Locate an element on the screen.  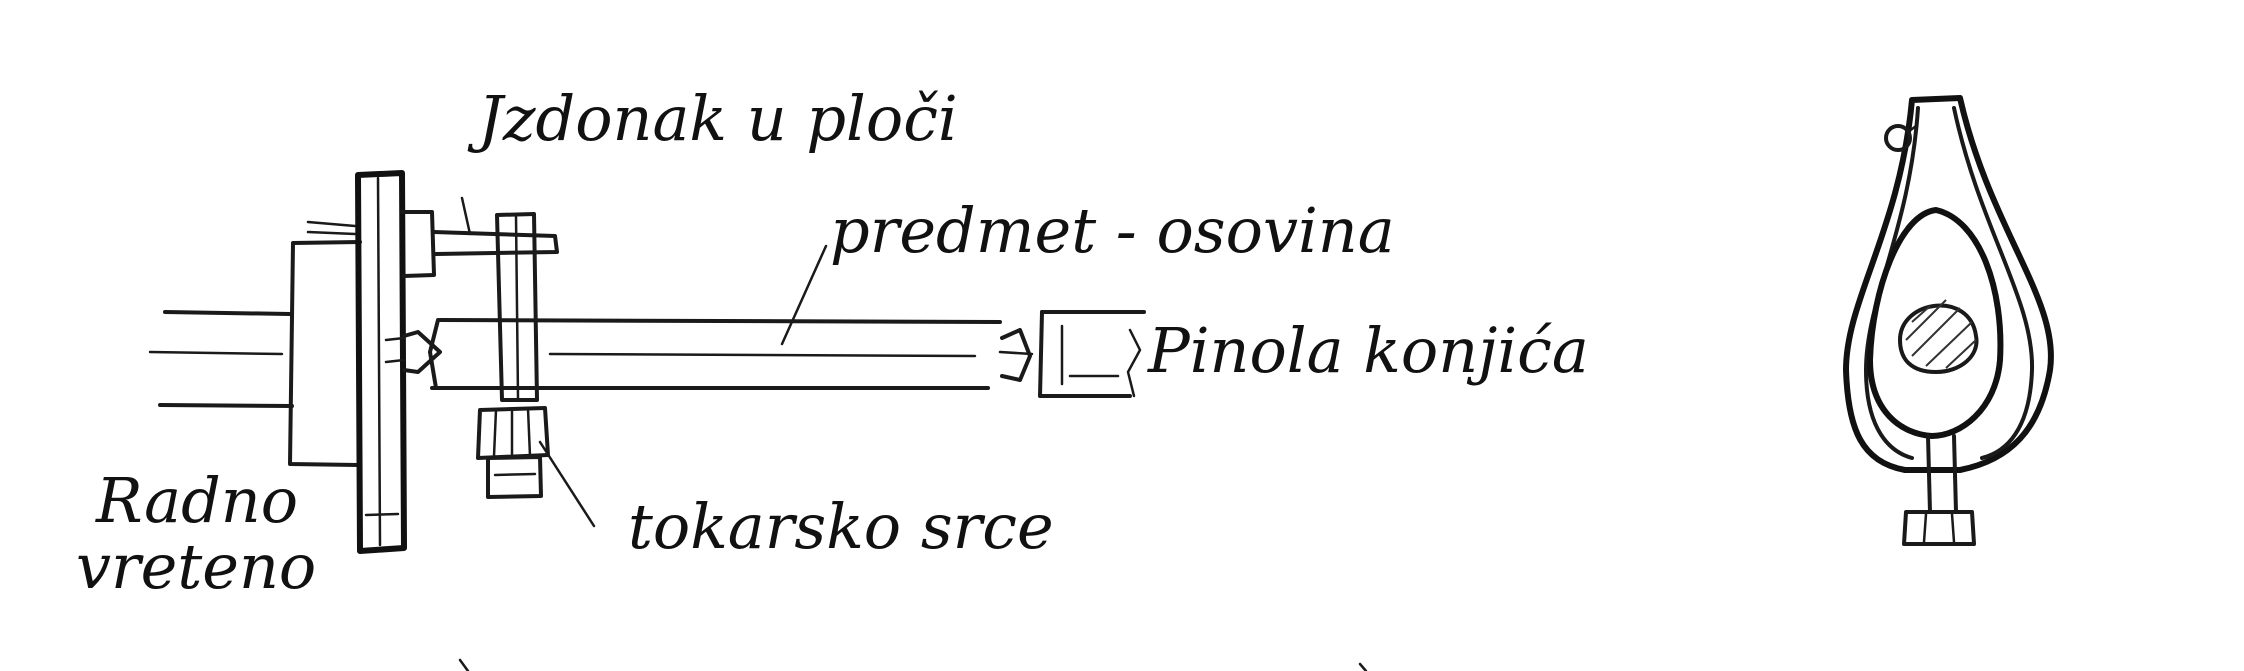
tailstock-quill is located at coordinates (1092, 354).